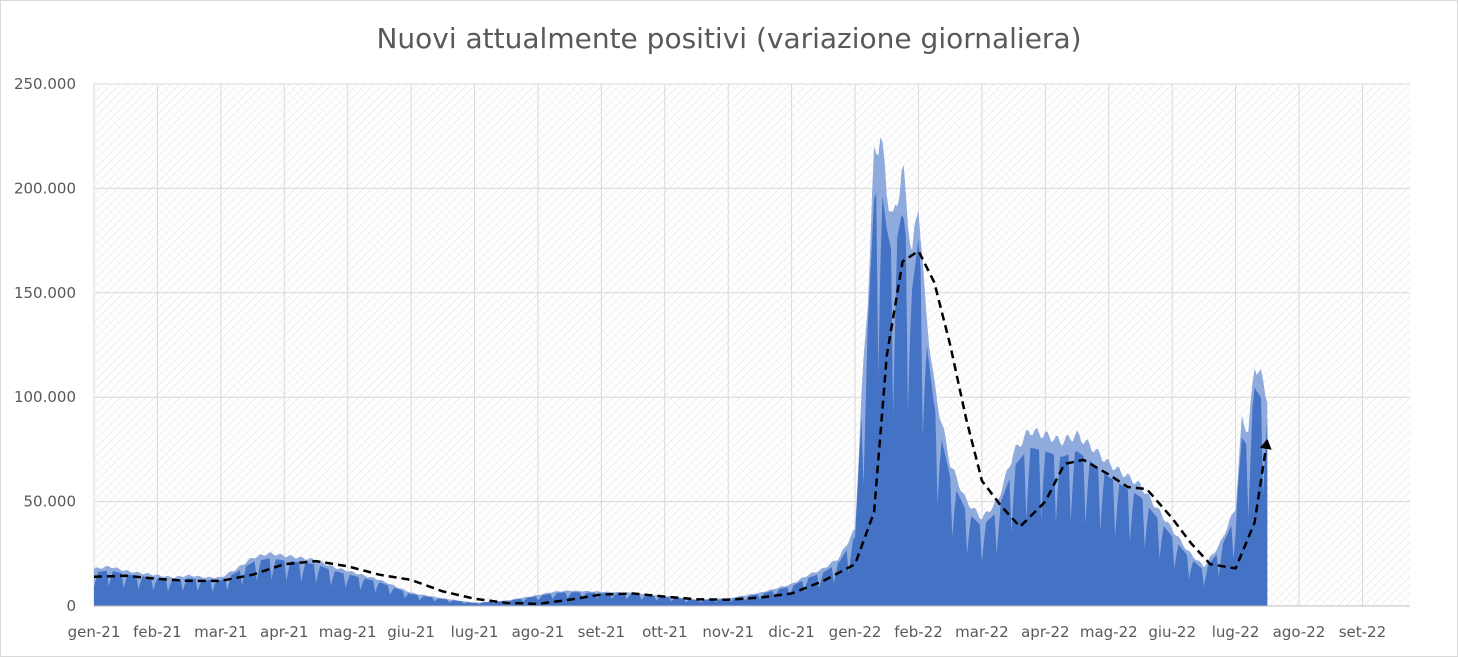  I want to click on trend-arrow-head, so click(1265, 444).